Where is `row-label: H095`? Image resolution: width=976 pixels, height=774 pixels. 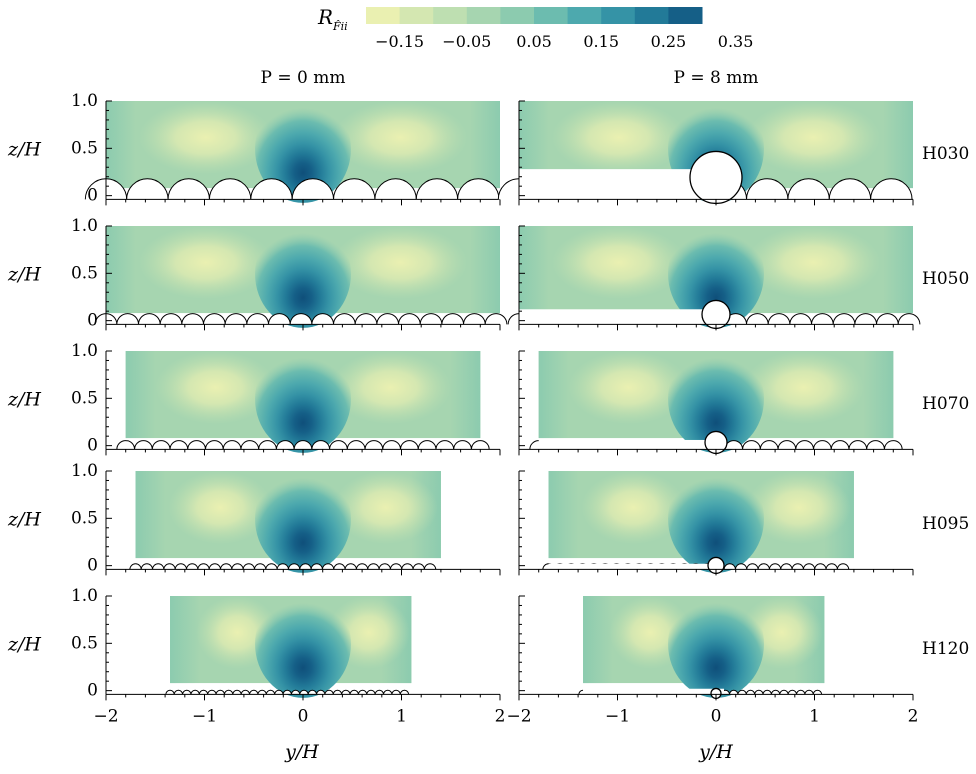 row-label: H095 is located at coordinates (945, 524).